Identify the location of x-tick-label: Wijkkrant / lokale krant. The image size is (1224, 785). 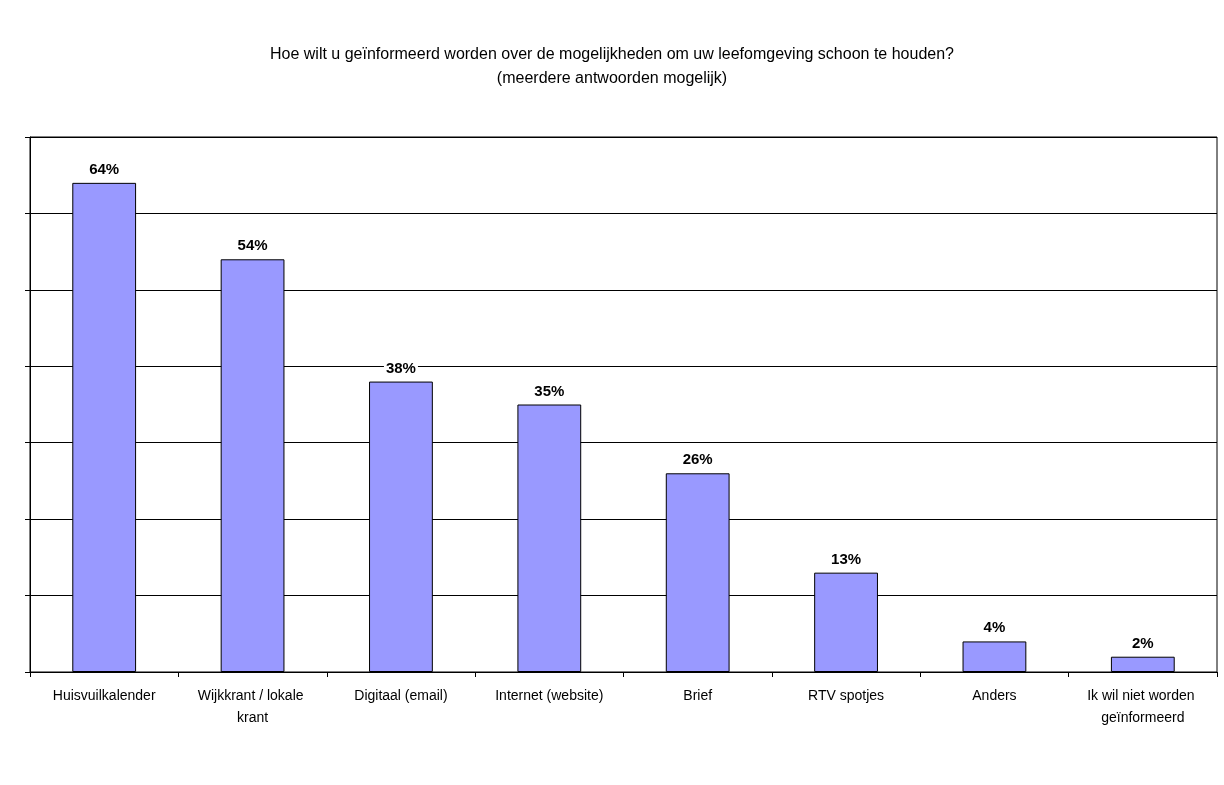
(252, 706).